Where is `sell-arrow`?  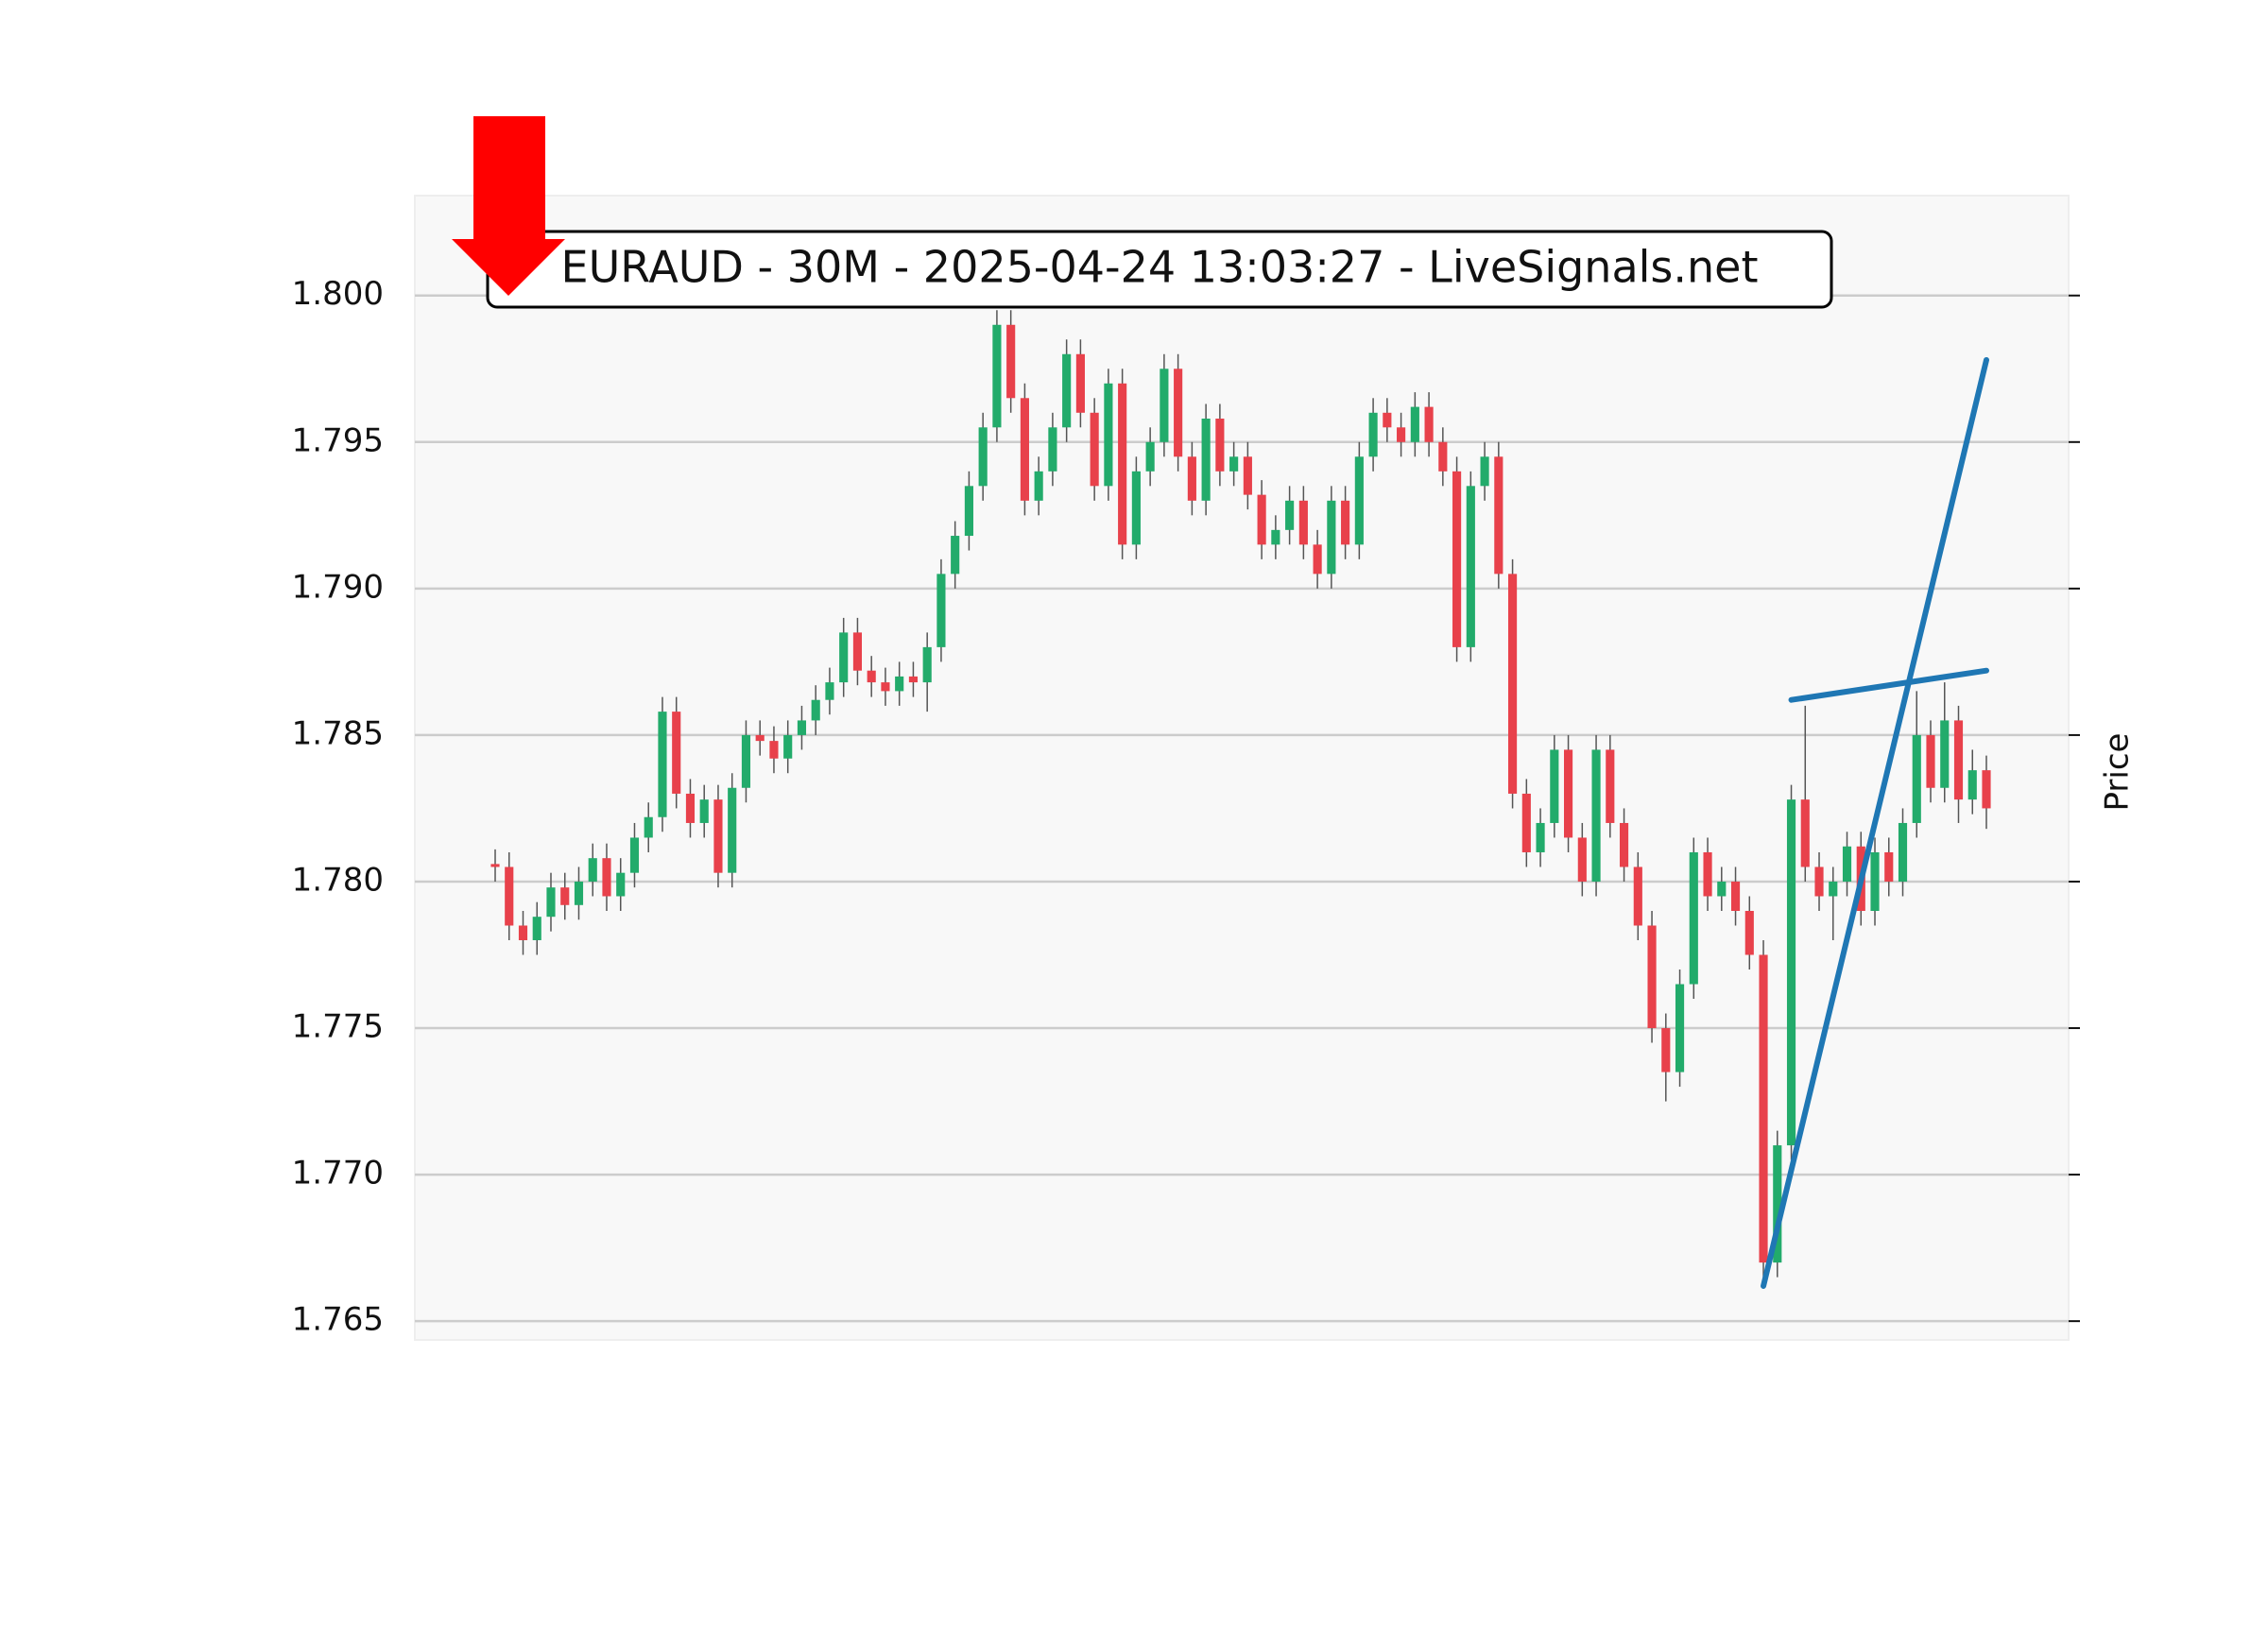 sell-arrow is located at coordinates (508, 206).